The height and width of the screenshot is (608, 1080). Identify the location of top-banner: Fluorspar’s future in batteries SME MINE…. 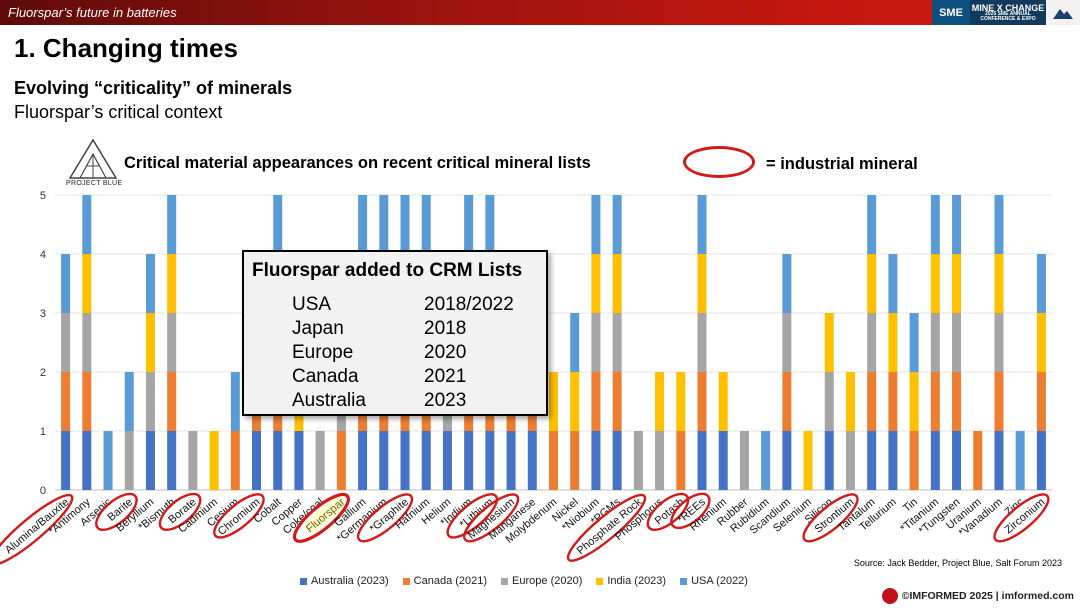
(540, 12).